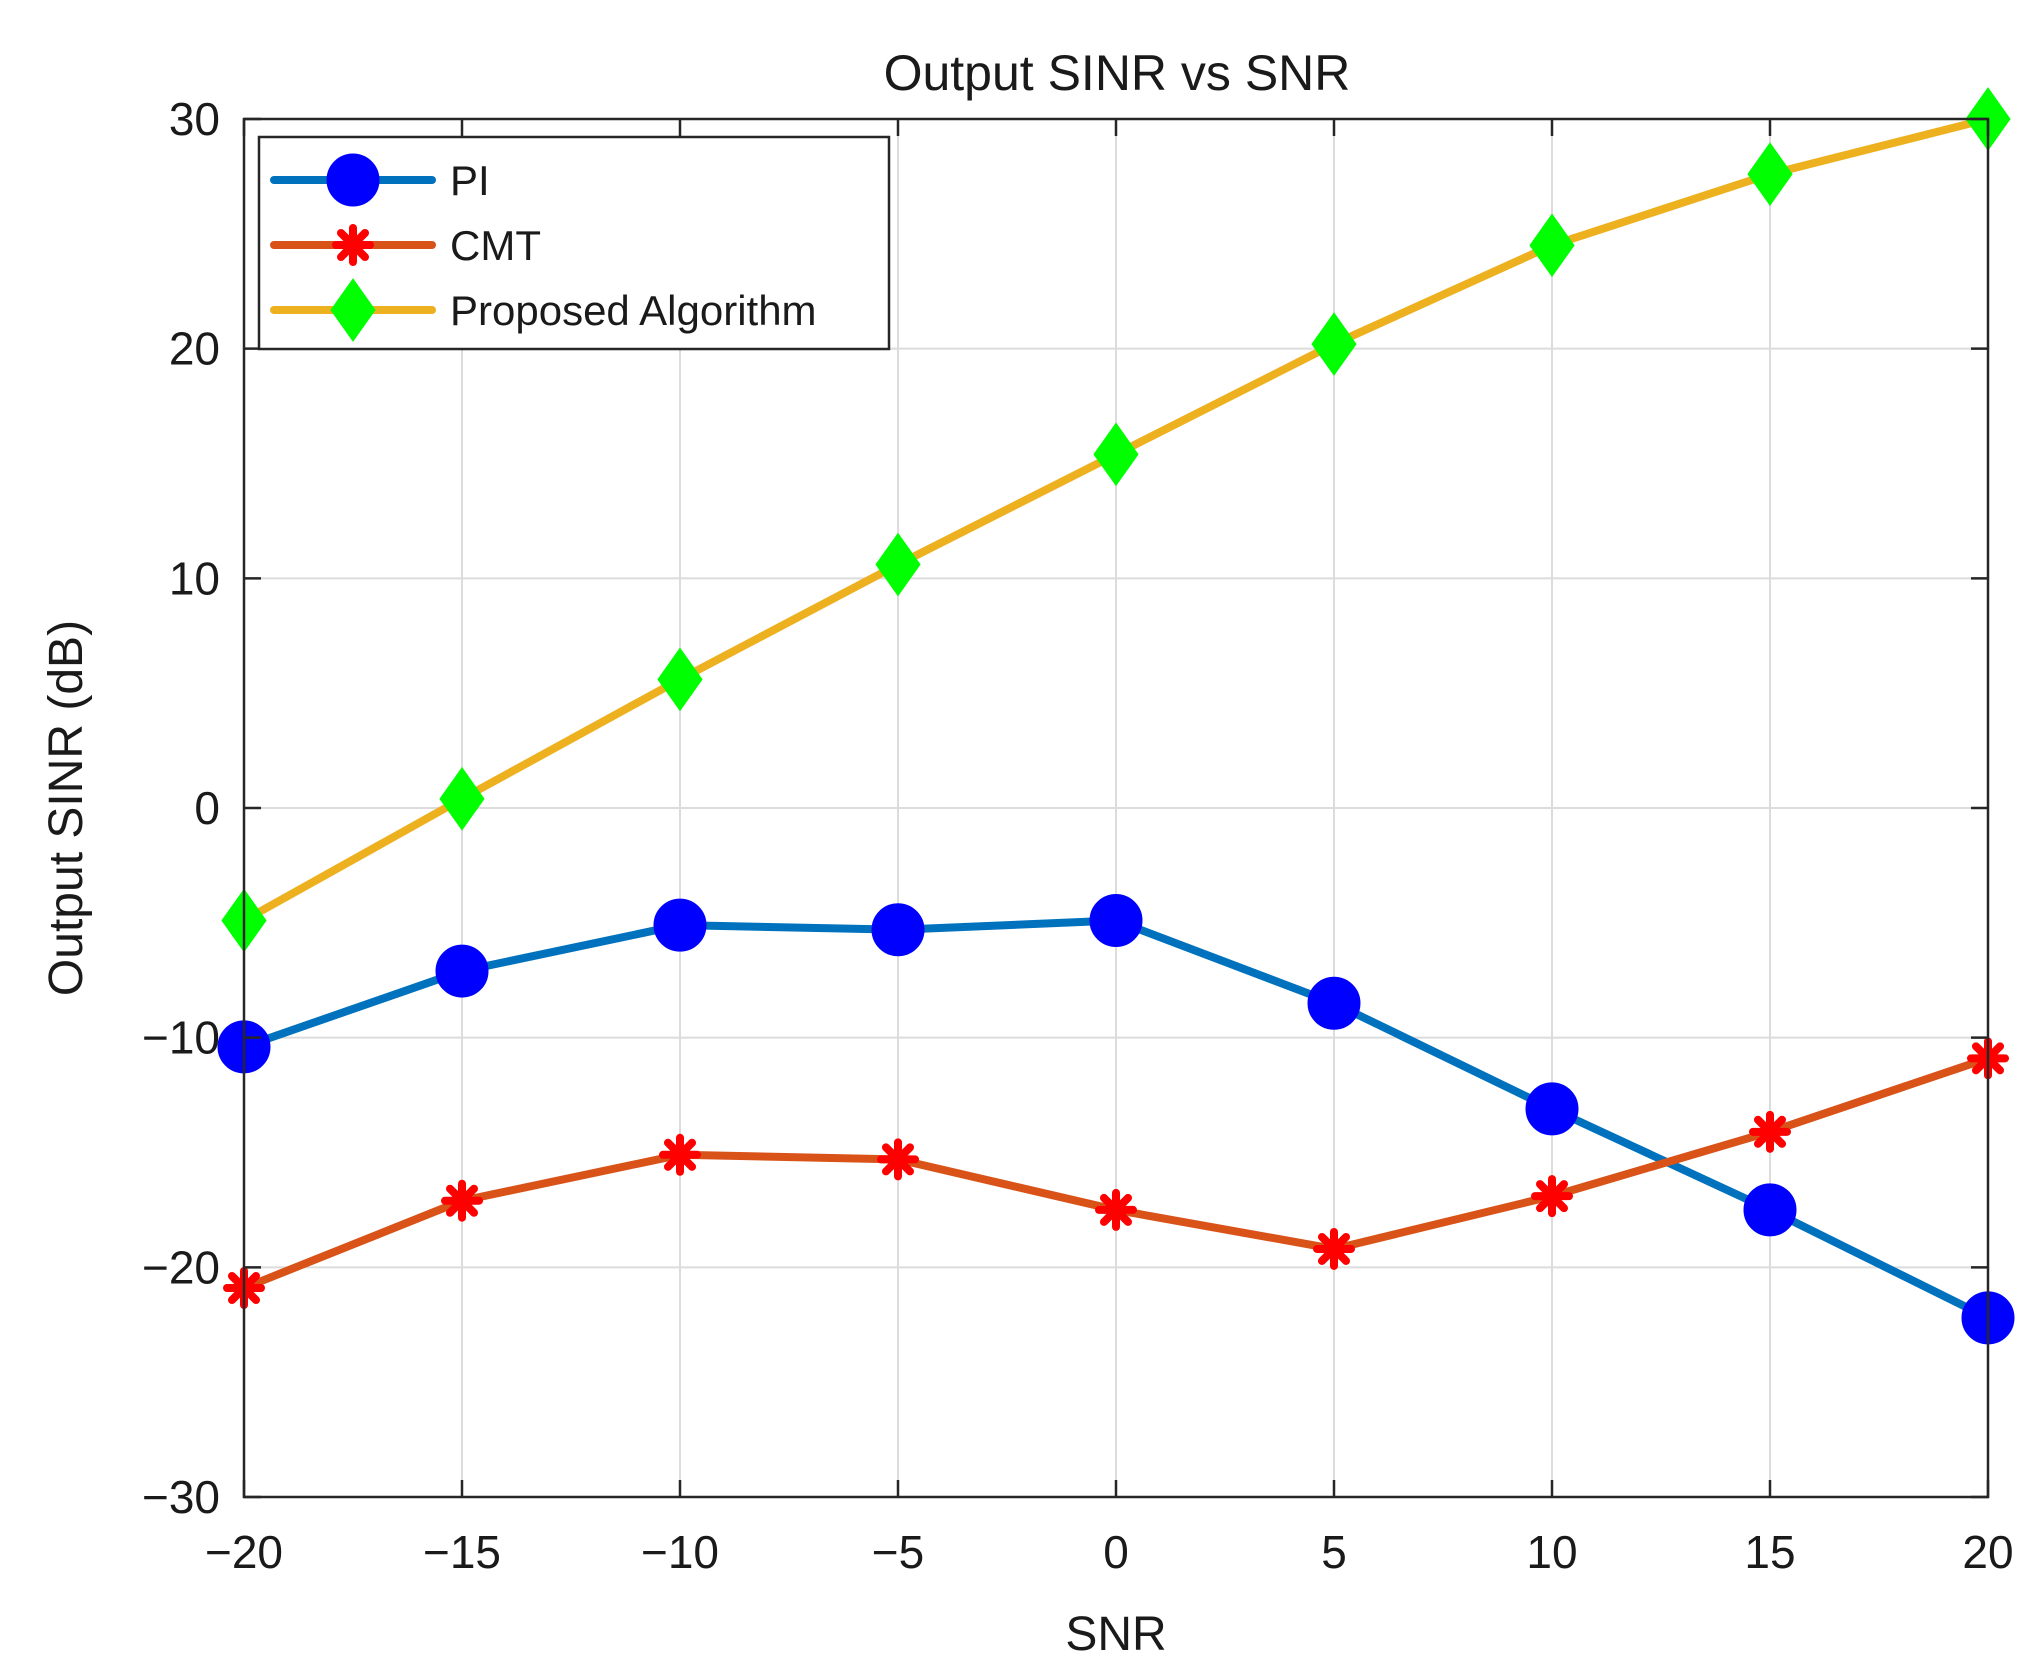 This screenshot has height=1673, width=2040. I want to click on x-tick-label: 10, so click(1551, 1552).